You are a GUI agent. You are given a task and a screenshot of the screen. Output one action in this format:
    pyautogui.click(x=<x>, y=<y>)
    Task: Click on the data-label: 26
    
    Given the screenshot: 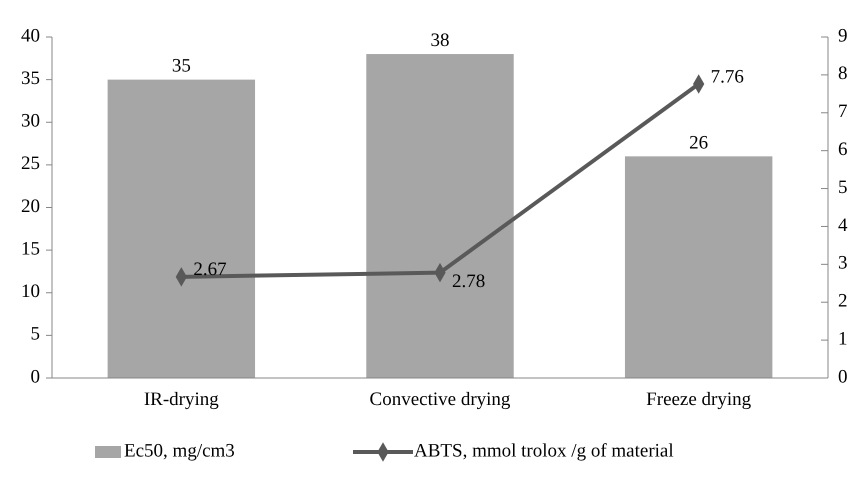 What is the action you would take?
    pyautogui.click(x=698, y=143)
    